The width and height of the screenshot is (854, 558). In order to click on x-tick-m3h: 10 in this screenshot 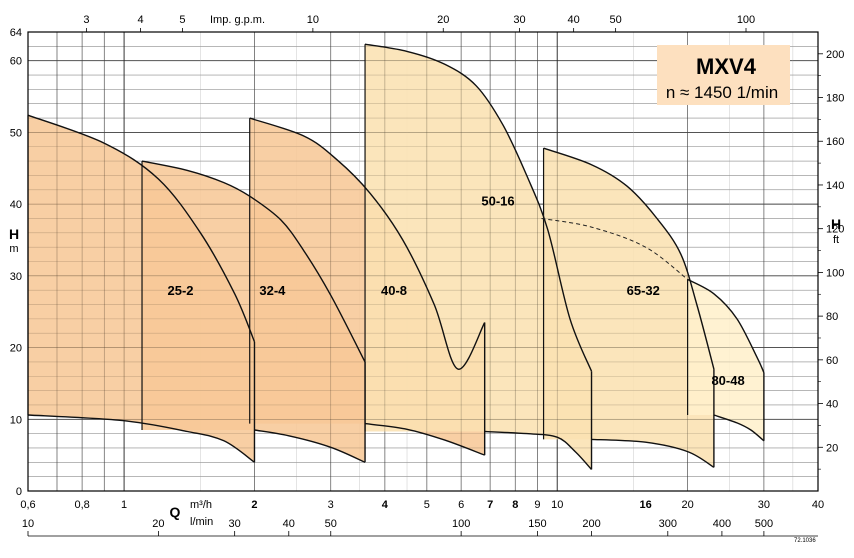, I will do `click(557, 505)`.